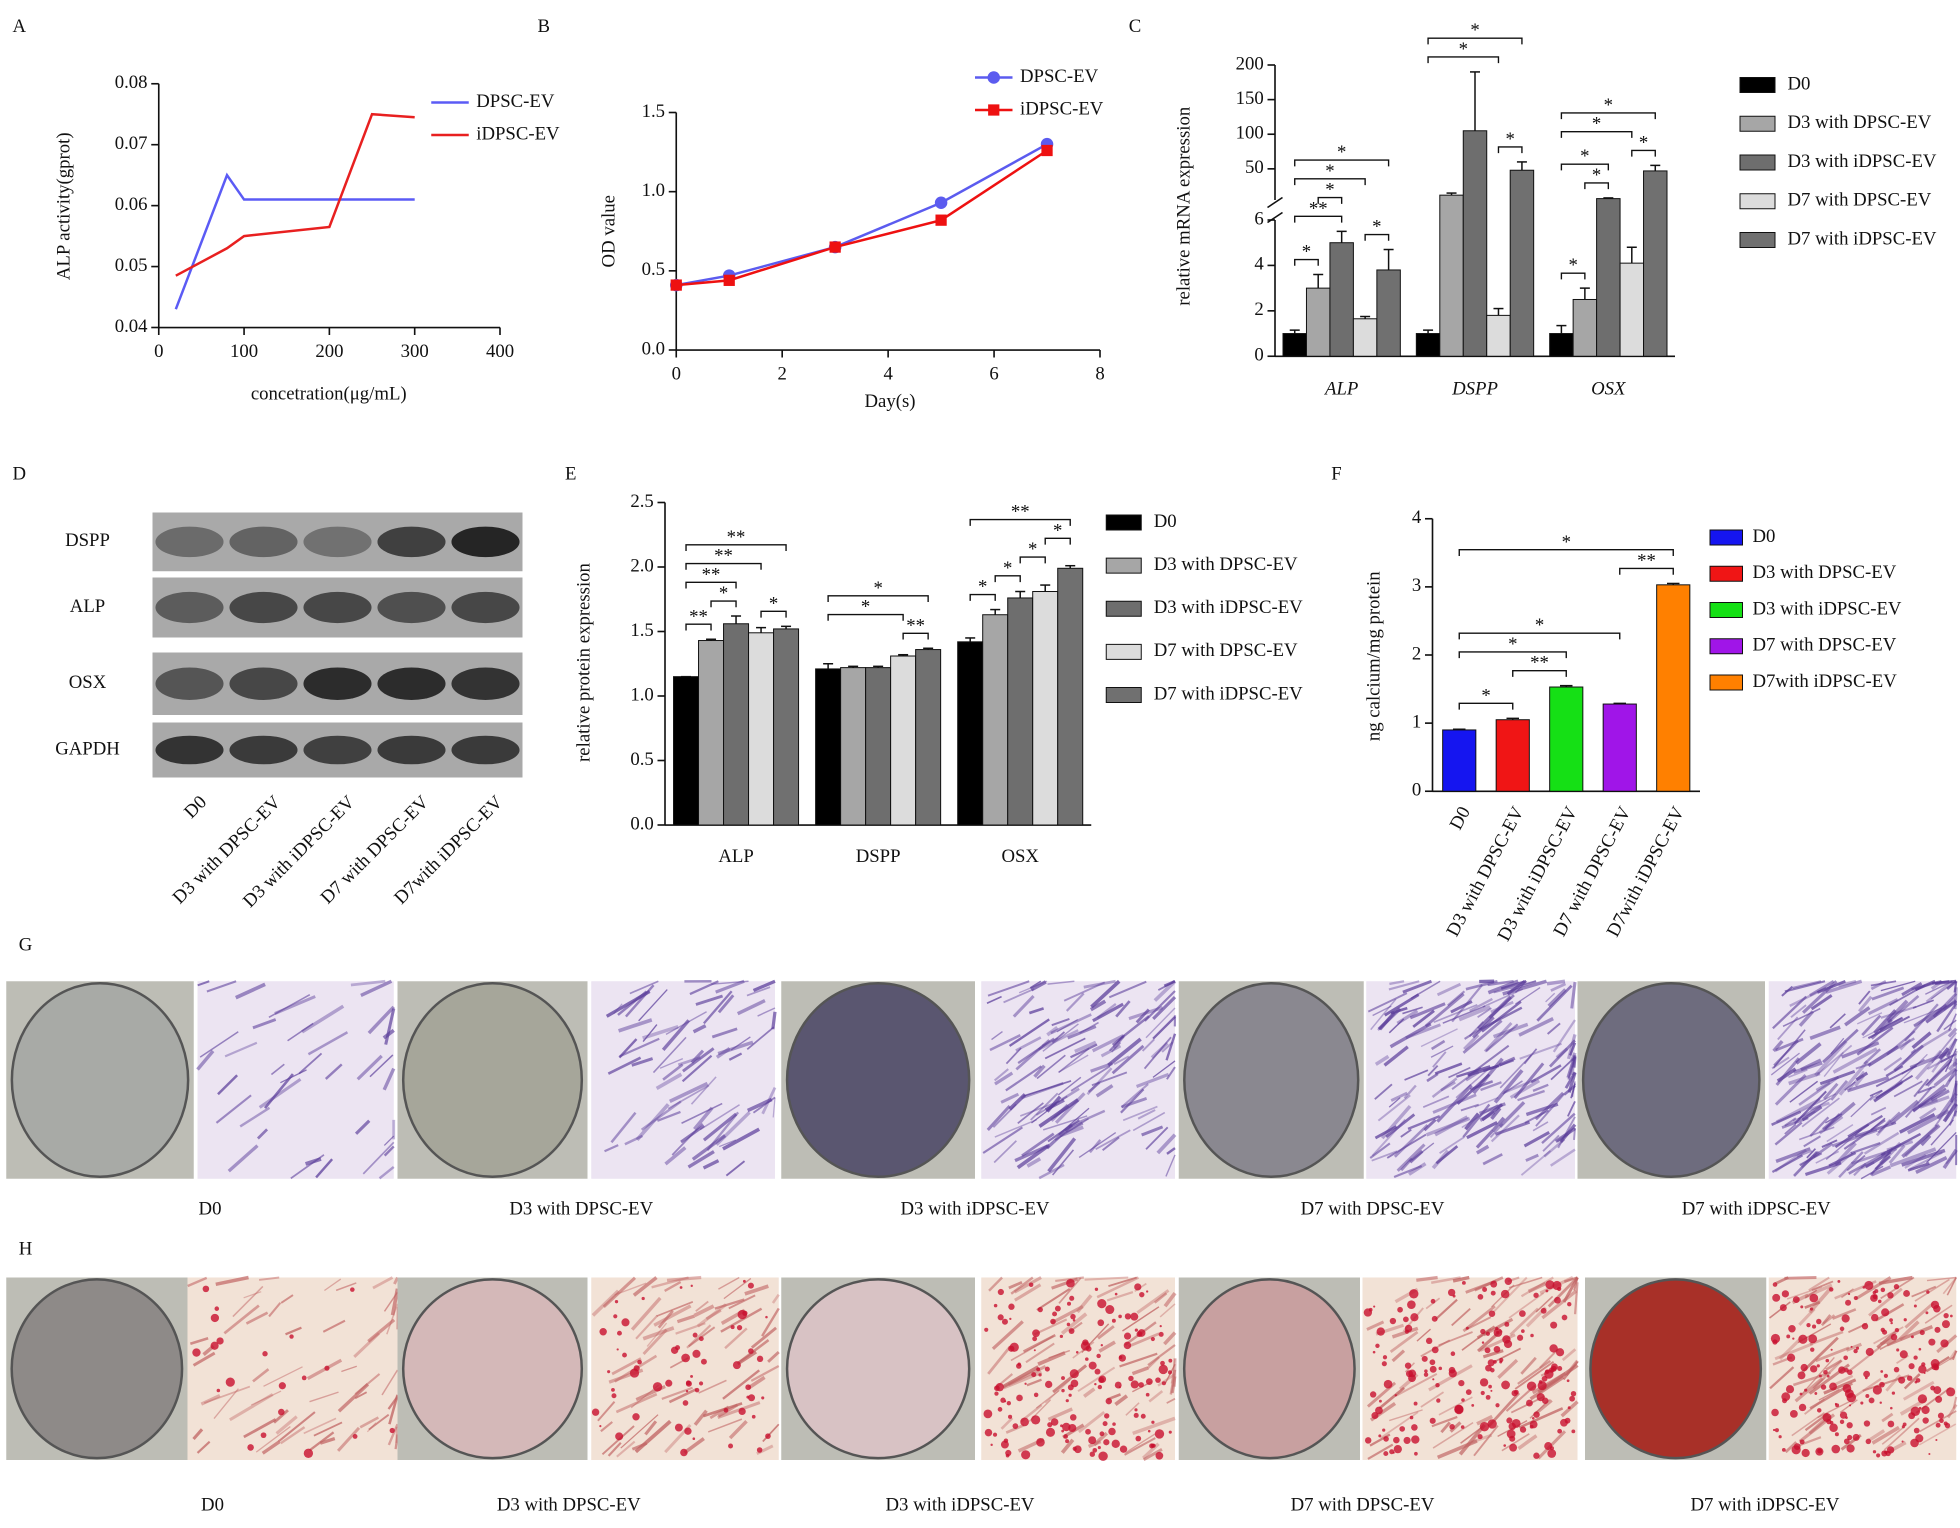 The width and height of the screenshot is (1960, 1528). What do you see at coordinates (1259, 264) in the screenshot?
I see `y-tick-label: 4` at bounding box center [1259, 264].